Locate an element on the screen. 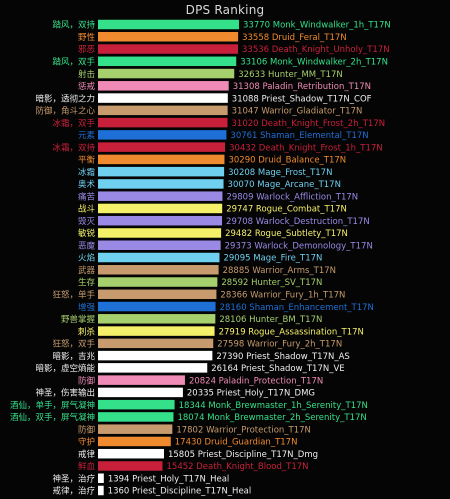 This screenshot has height=499, width=450. chart-title: DPS Ranking is located at coordinates (225, 10).